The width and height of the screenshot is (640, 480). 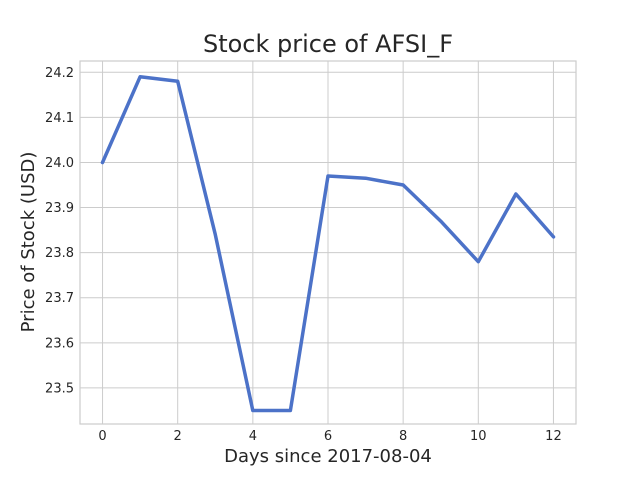 What do you see at coordinates (102, 436) in the screenshot?
I see `x-tick-label: 0` at bounding box center [102, 436].